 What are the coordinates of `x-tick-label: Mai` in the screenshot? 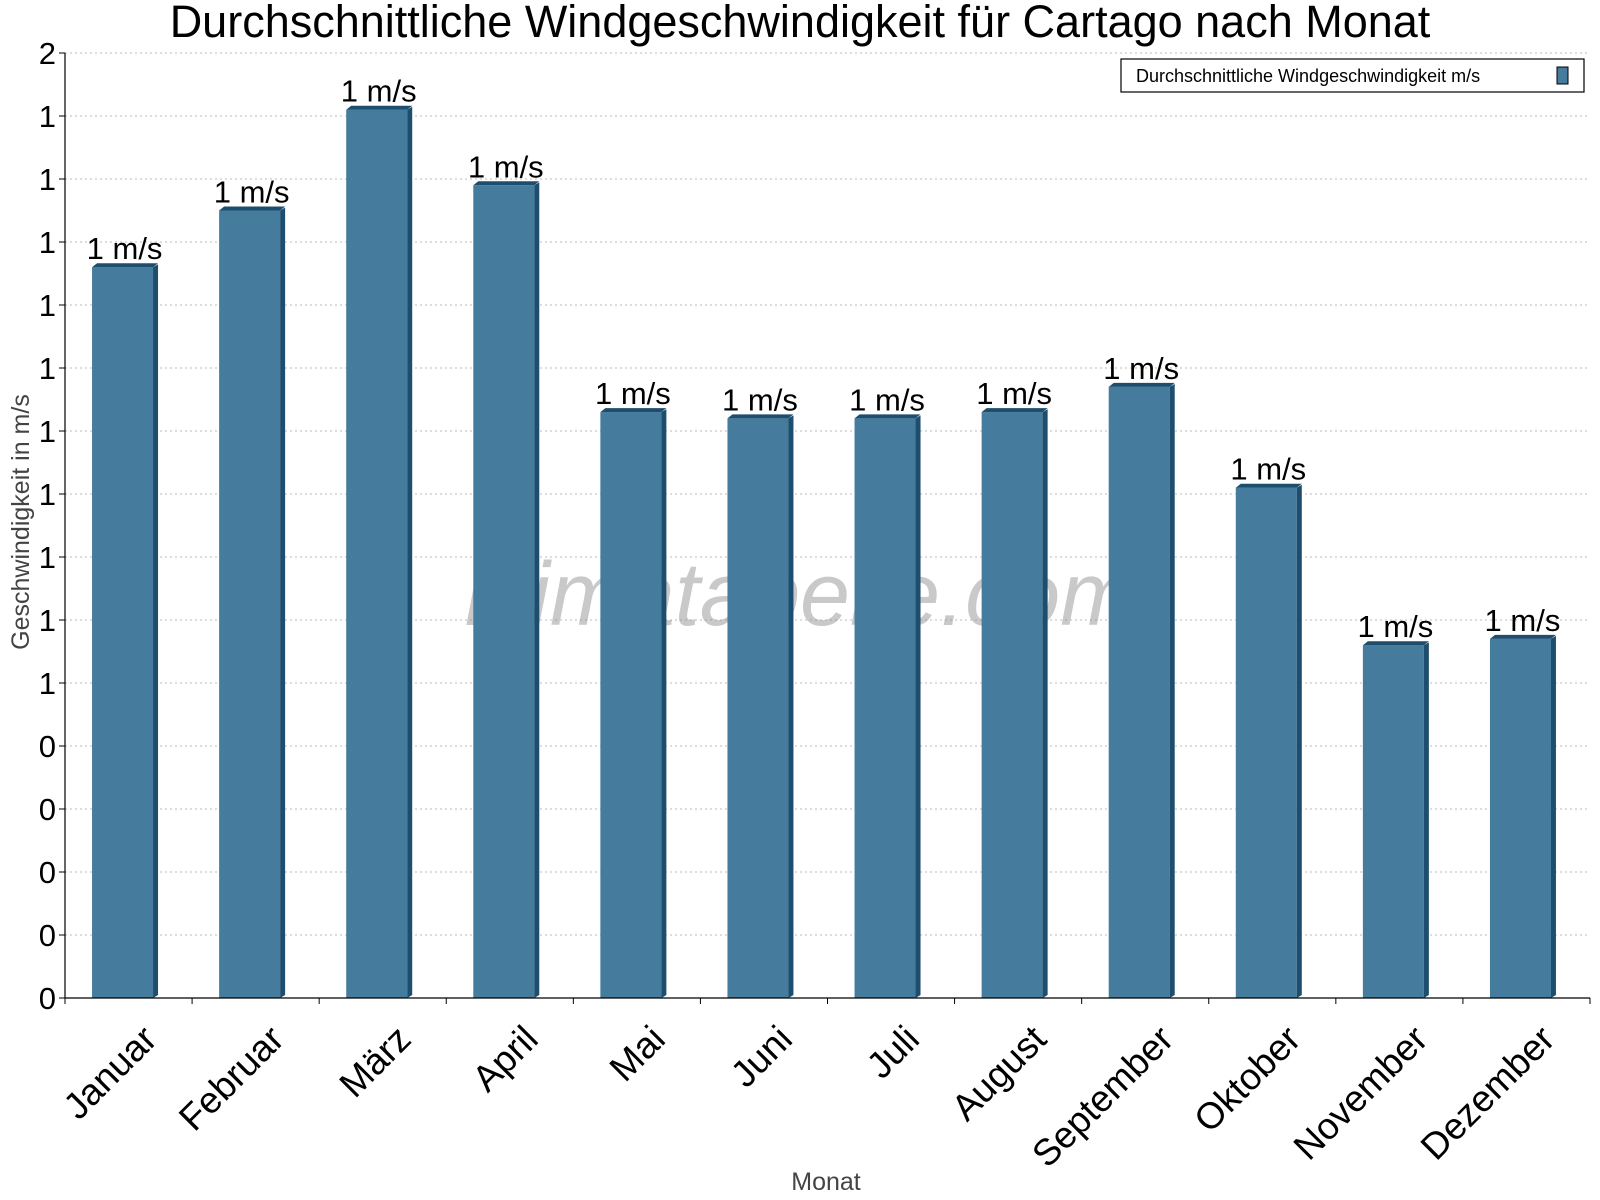 It's located at (637, 1053).